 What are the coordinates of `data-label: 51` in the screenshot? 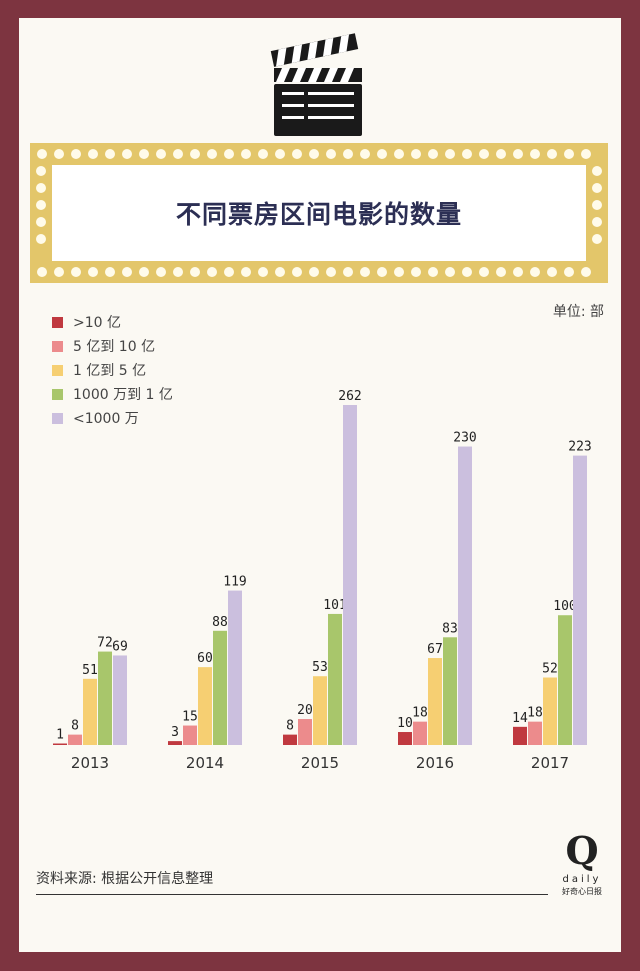 It's located at (90, 670).